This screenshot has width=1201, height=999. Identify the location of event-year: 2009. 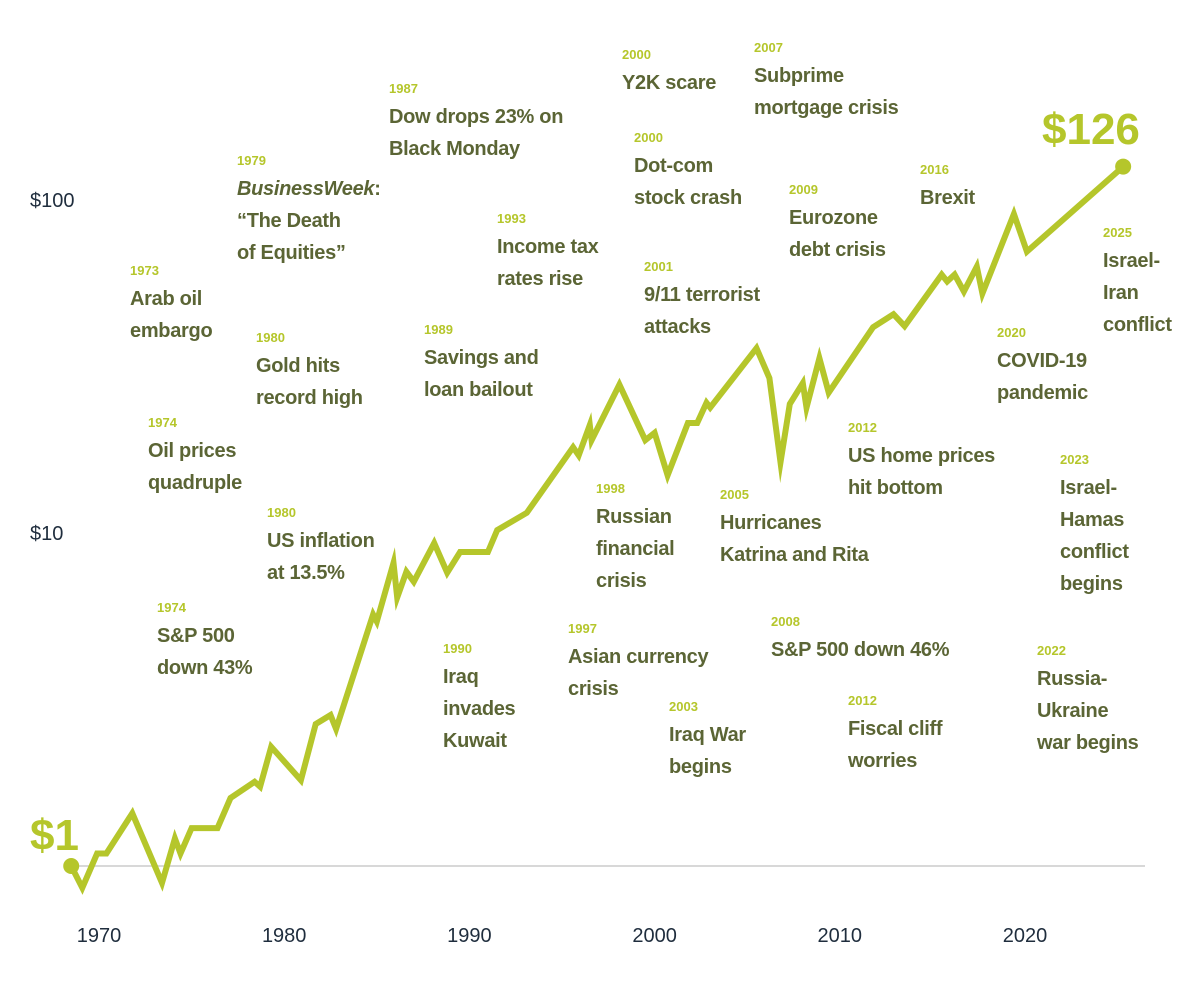
(803, 189).